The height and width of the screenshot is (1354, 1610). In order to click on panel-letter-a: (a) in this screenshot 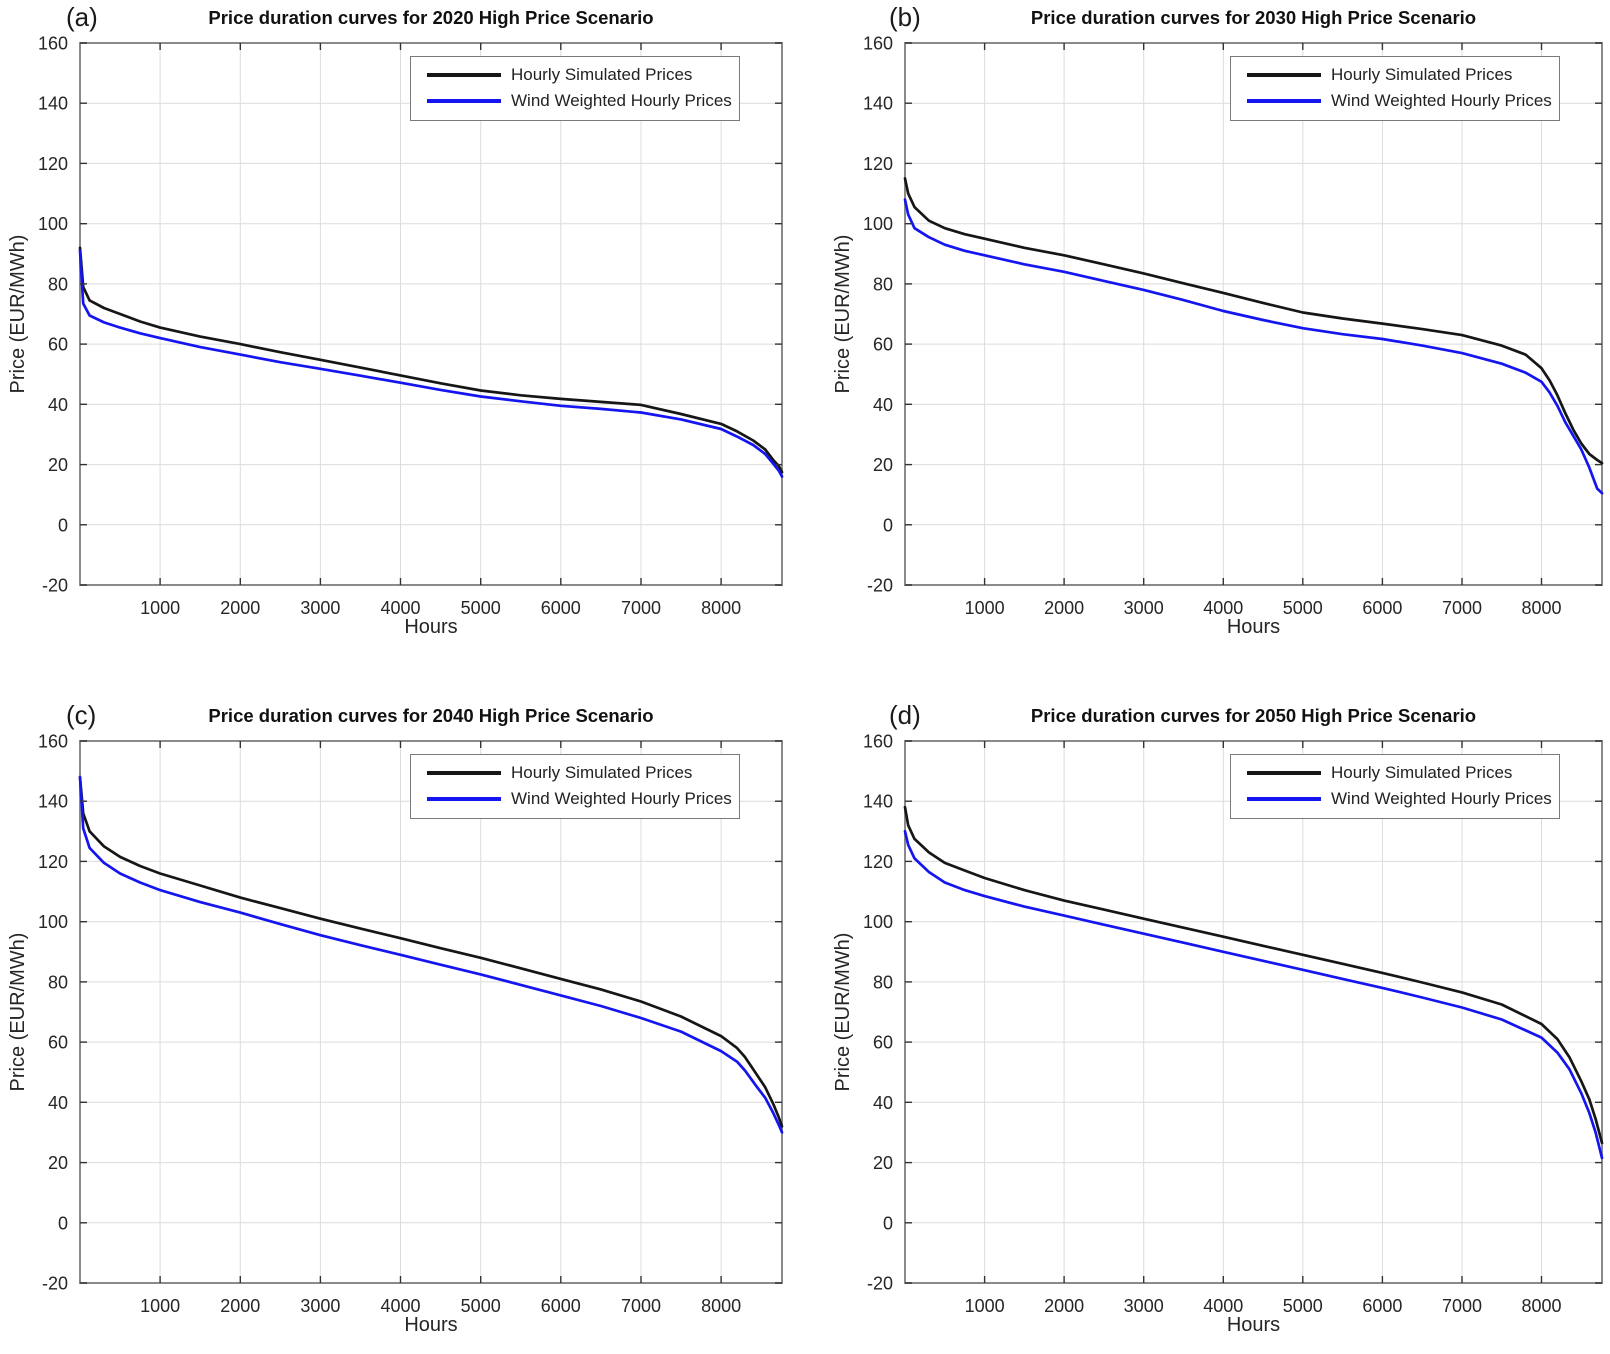, I will do `click(82, 17)`.